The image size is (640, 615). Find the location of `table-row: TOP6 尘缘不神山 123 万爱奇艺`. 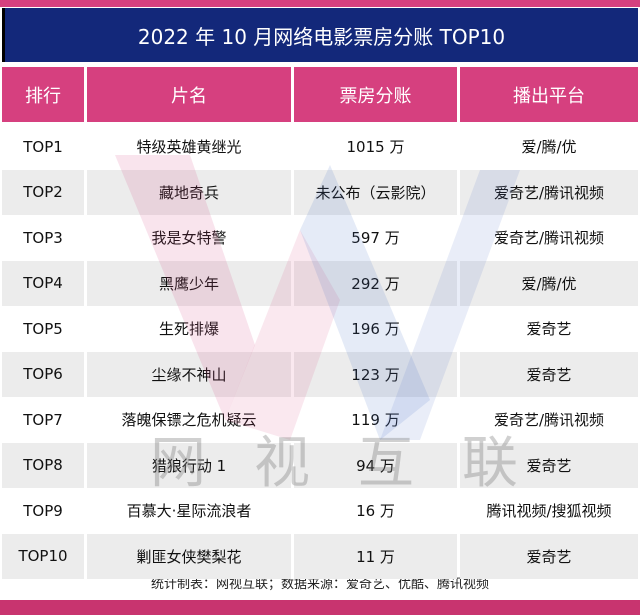

table-row: TOP6 尘缘不神山 123 万爱奇艺 is located at coordinates (320, 374).